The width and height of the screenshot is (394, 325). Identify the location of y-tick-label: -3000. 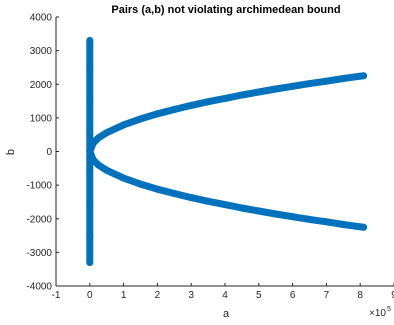
(39, 253).